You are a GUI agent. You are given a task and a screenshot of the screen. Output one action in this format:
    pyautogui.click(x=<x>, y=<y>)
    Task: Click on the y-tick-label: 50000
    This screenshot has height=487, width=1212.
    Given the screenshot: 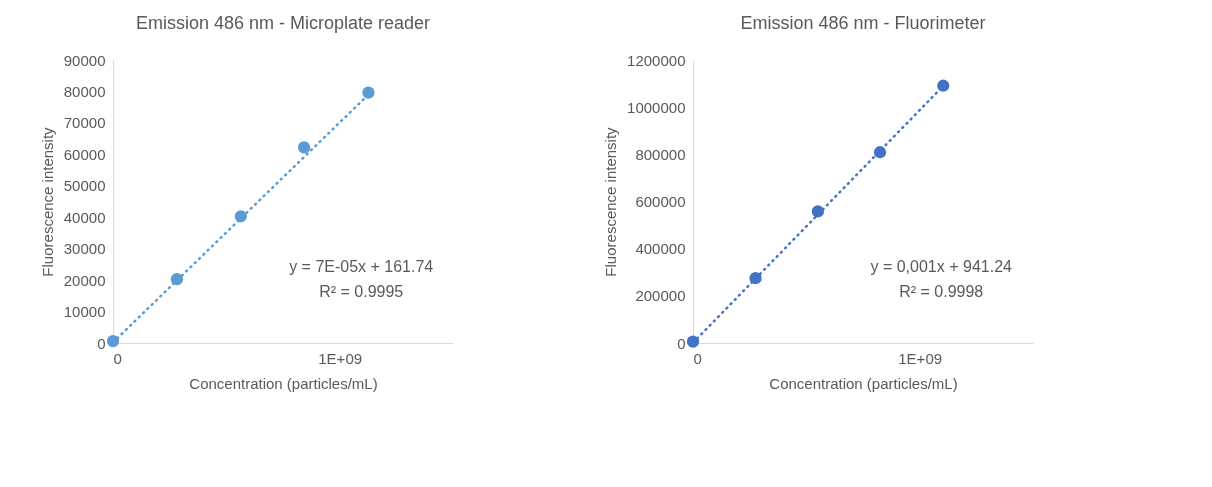 What is the action you would take?
    pyautogui.click(x=84, y=186)
    